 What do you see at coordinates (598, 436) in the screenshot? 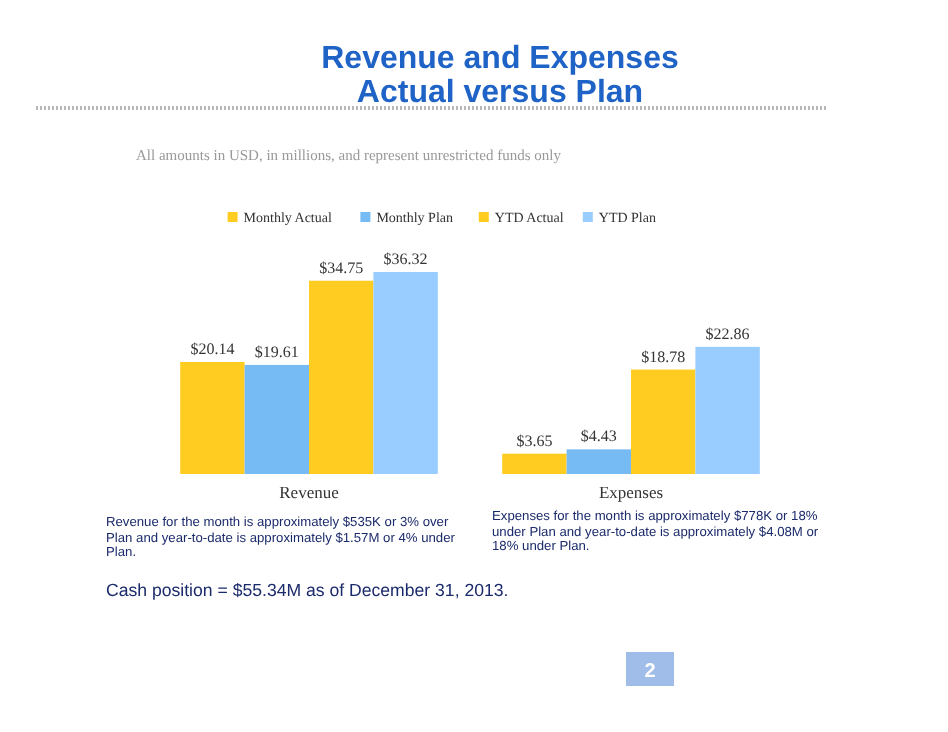
I see `data-label: $4.43` at bounding box center [598, 436].